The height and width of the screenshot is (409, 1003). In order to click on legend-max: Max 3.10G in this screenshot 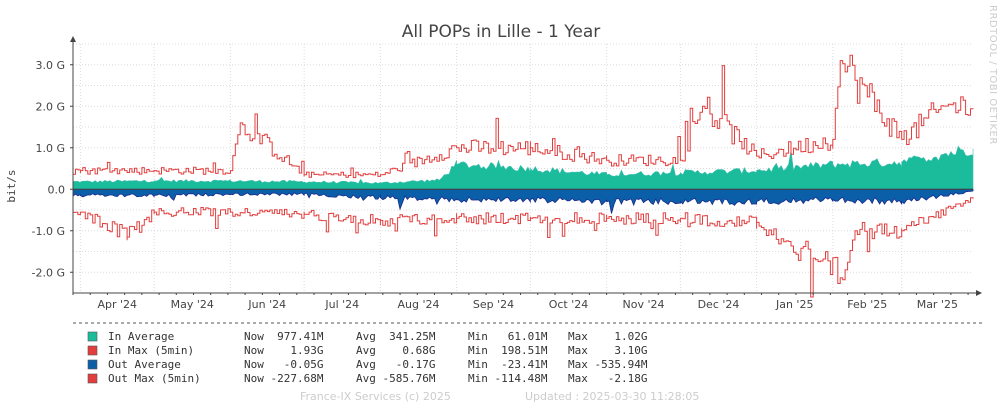, I will do `click(607, 350)`.